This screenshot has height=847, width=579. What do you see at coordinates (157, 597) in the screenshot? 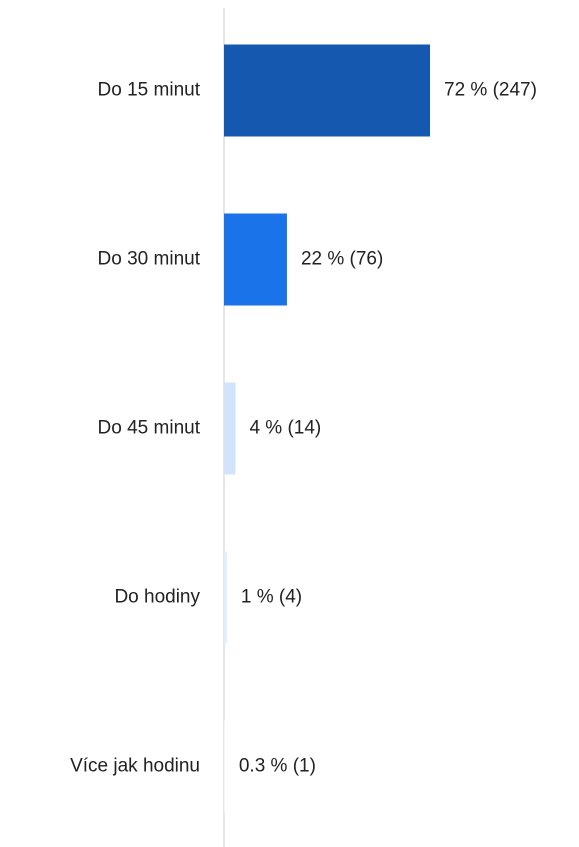
I see `category-label: Do hodiny` at bounding box center [157, 597].